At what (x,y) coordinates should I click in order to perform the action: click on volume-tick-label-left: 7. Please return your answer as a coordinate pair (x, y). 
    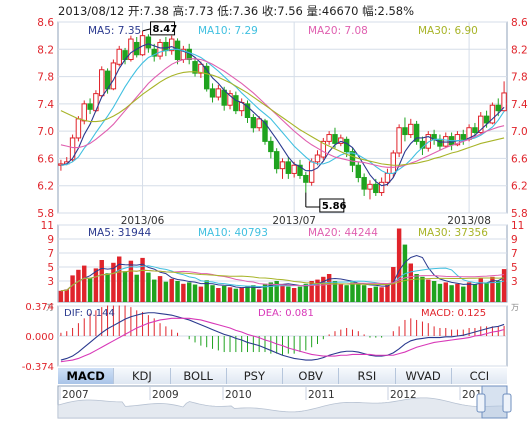
    Looking at the image, I should click on (50, 254).